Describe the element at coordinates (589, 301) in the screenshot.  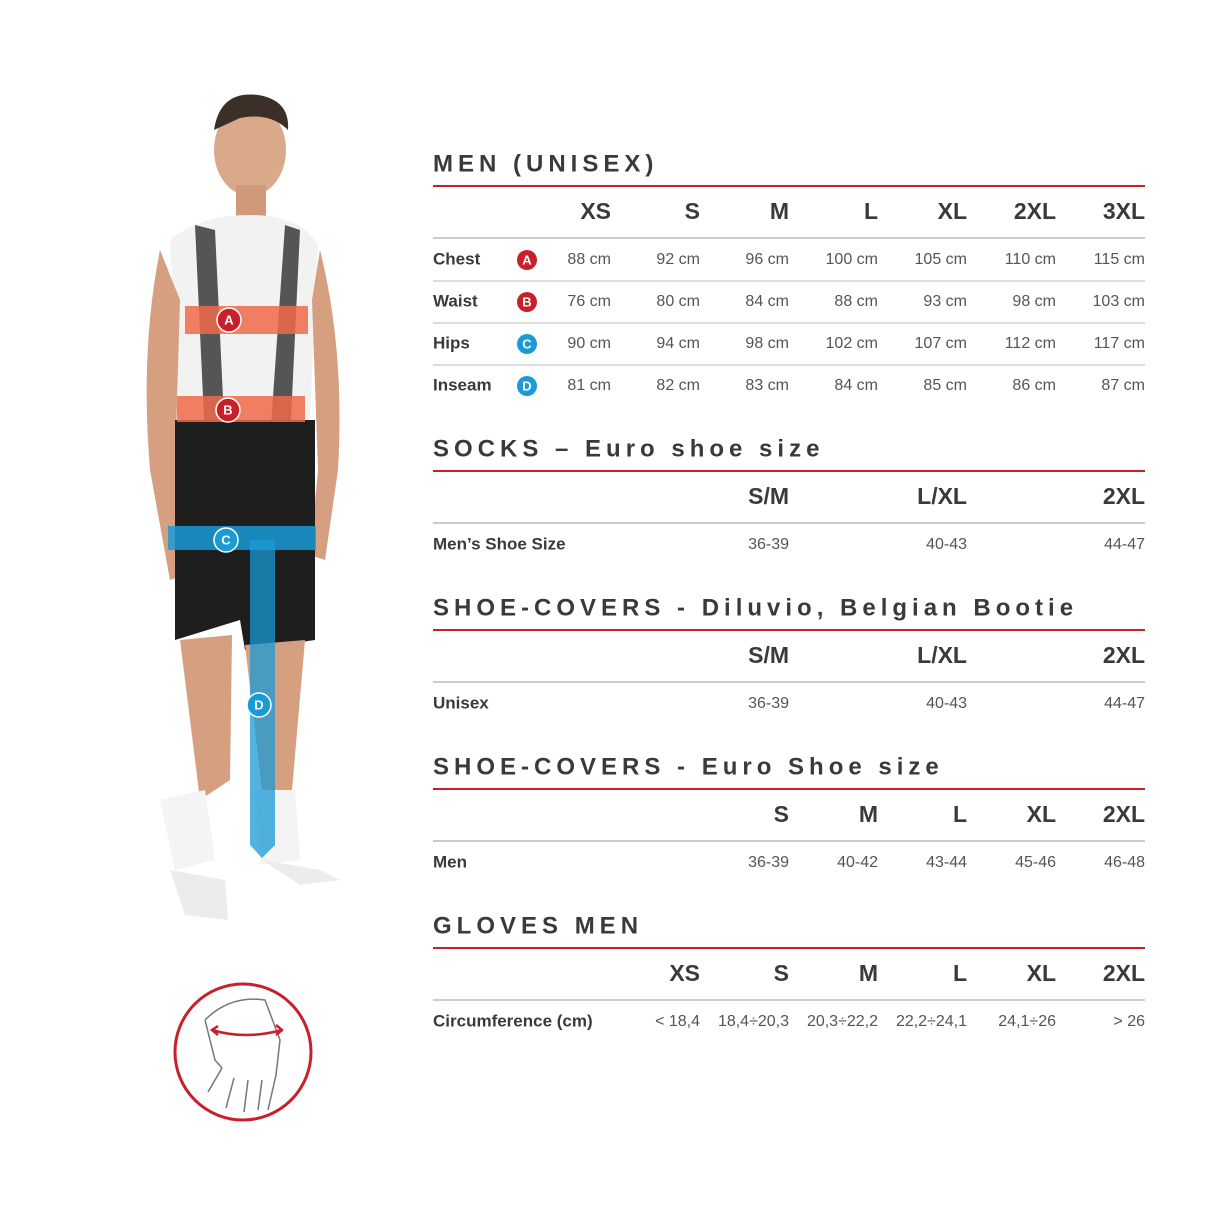
I see `cell: 76 cm` at that location.